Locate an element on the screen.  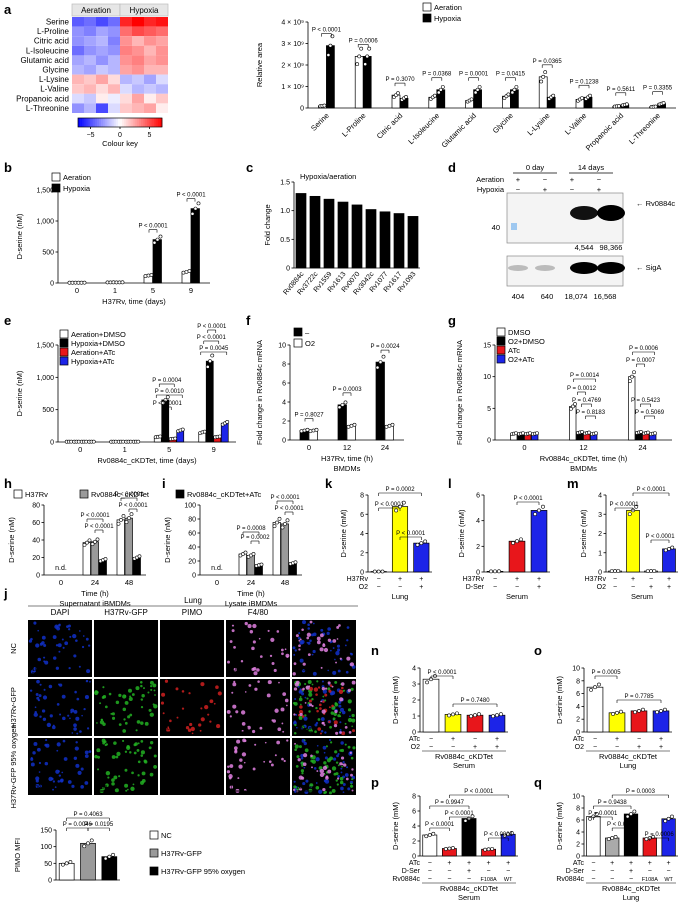
panel-k-condition-sign: + is located at coordinates (400, 579).